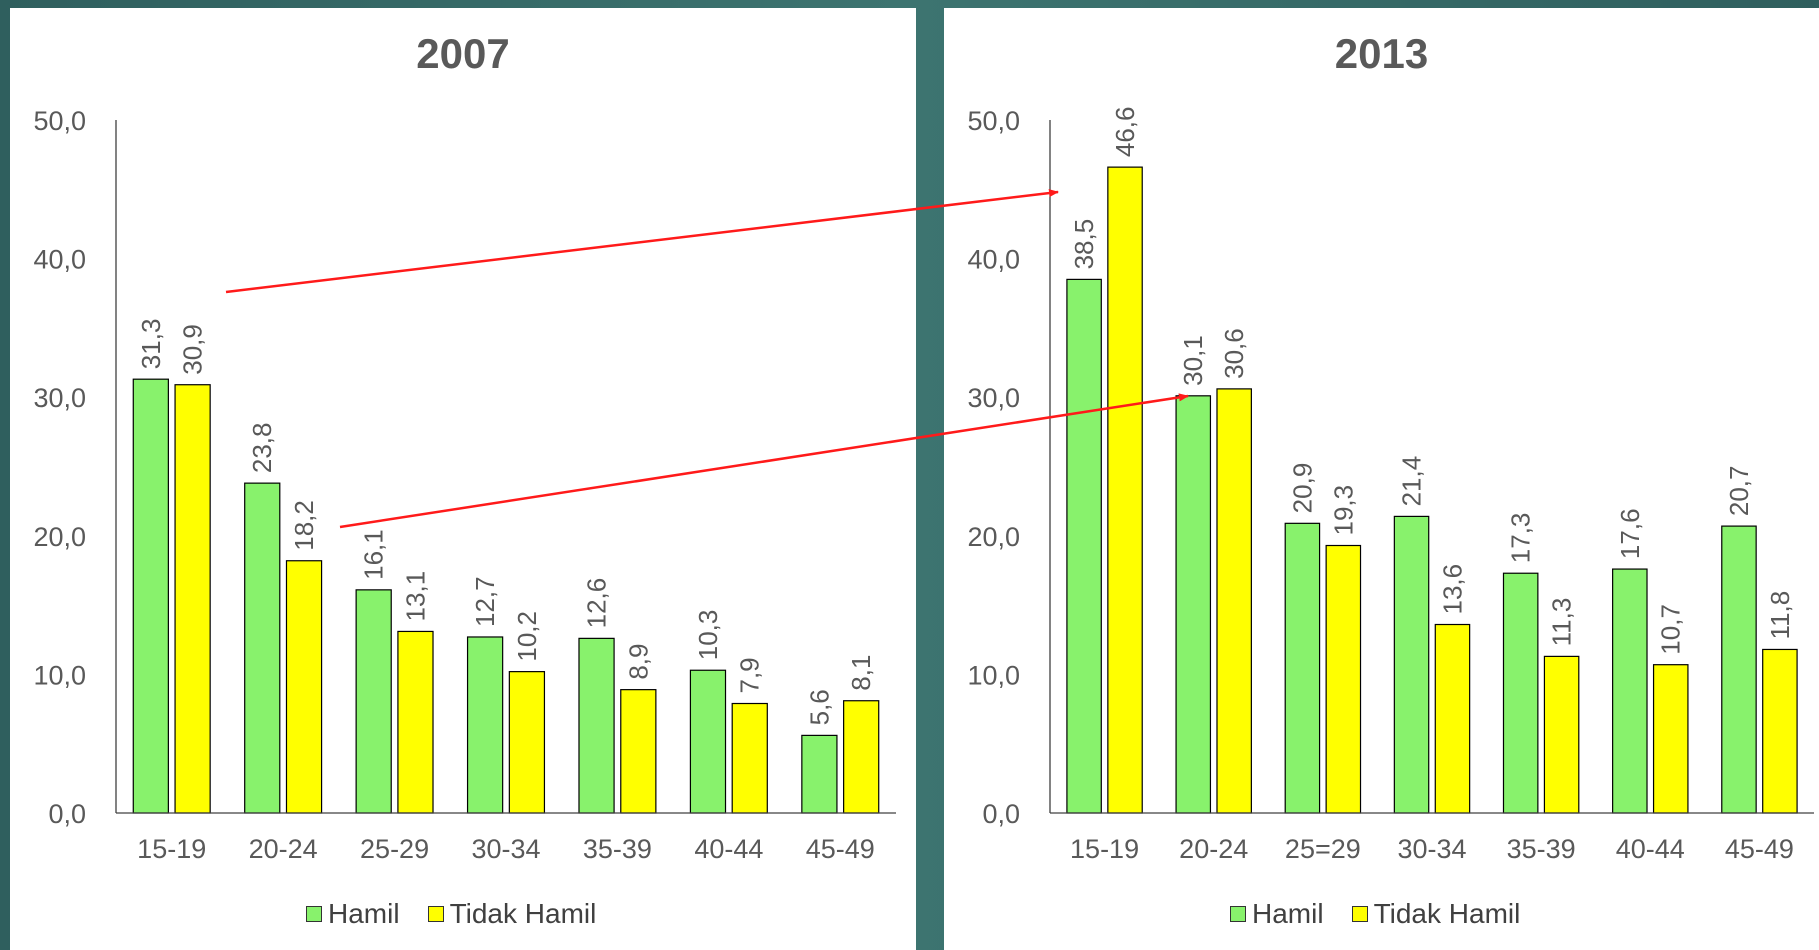  Describe the element at coordinates (1234, 353) in the screenshot. I see `data-label-tidak-hamil: 30,6` at that location.